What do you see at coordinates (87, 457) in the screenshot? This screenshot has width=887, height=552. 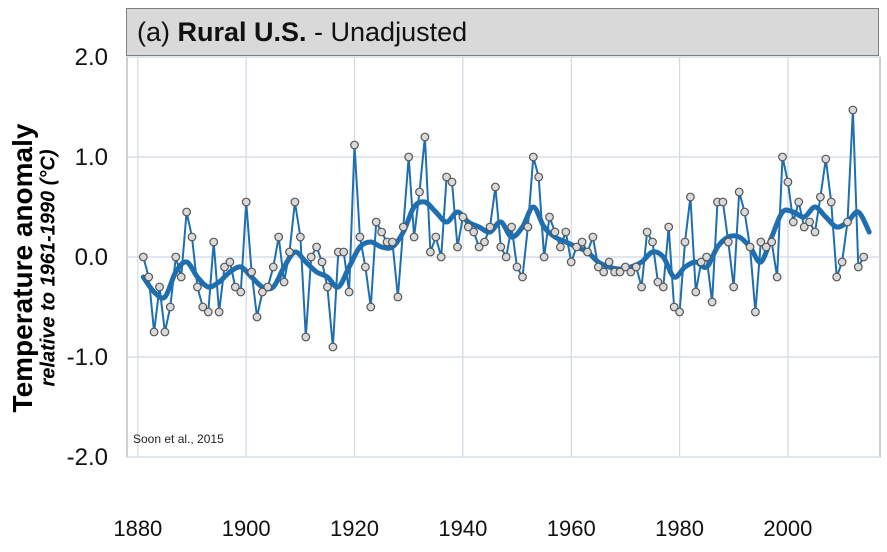 I see `y-tick-label: -2.0` at bounding box center [87, 457].